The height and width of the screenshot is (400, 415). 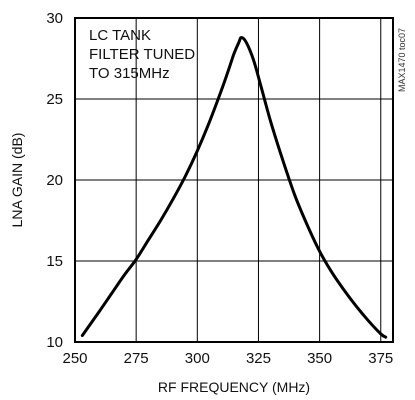 What do you see at coordinates (54, 261) in the screenshot?
I see `y-tick-label: 15` at bounding box center [54, 261].